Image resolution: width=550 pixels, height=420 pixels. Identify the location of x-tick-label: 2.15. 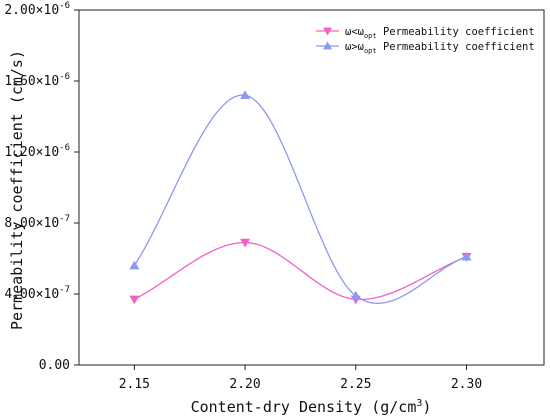
(134, 384).